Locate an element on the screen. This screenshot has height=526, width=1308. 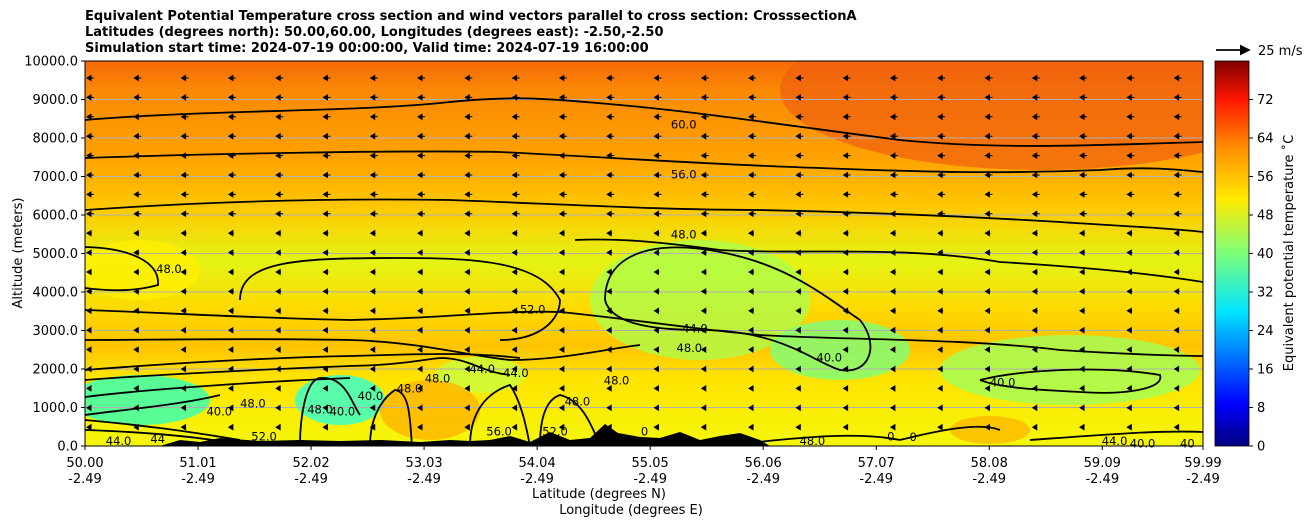
colorbar is located at coordinates (1232, 253).